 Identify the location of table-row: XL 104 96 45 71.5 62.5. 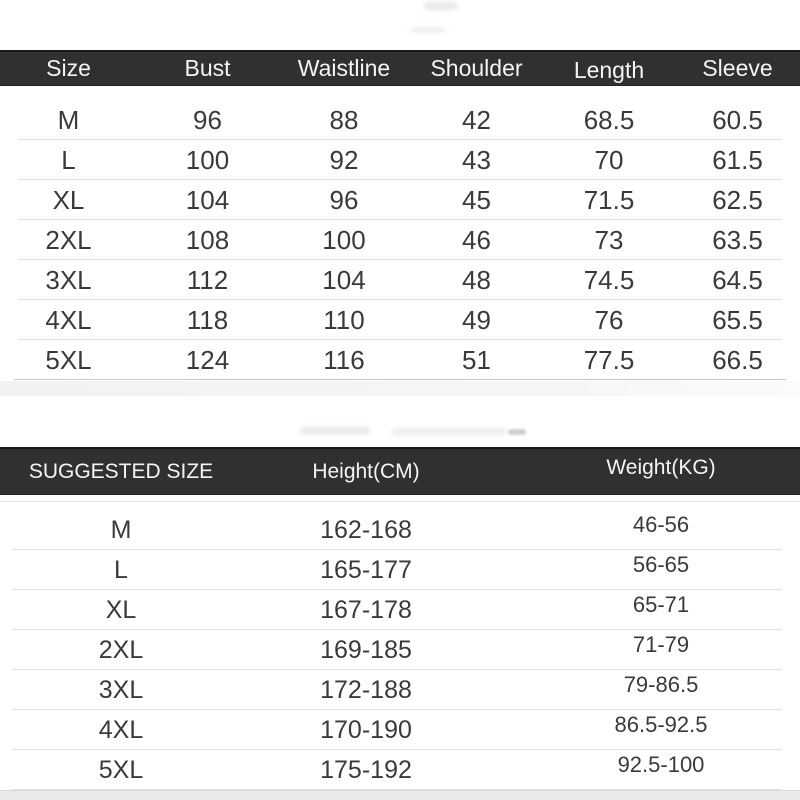
(400, 200).